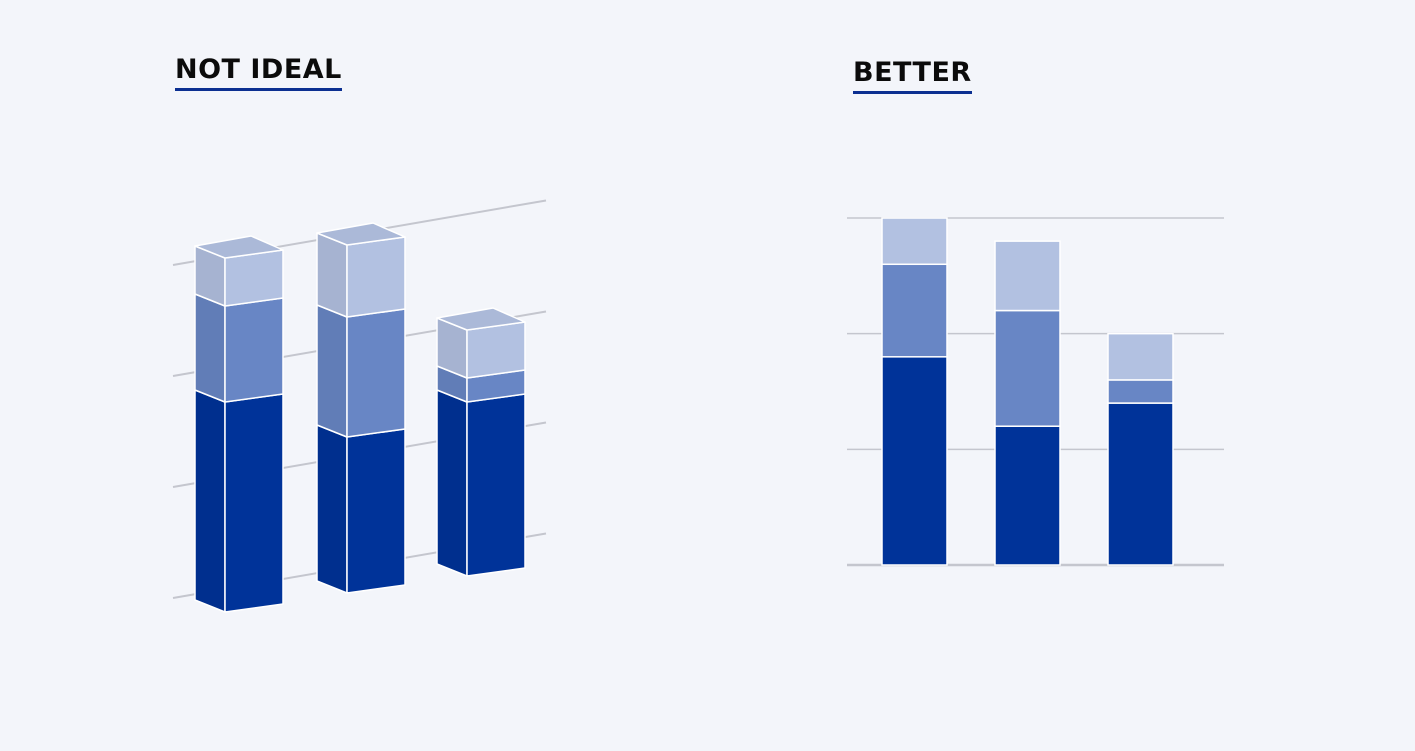  Describe the element at coordinates (912, 72) in the screenshot. I see `better-title-text: BETTER` at that location.